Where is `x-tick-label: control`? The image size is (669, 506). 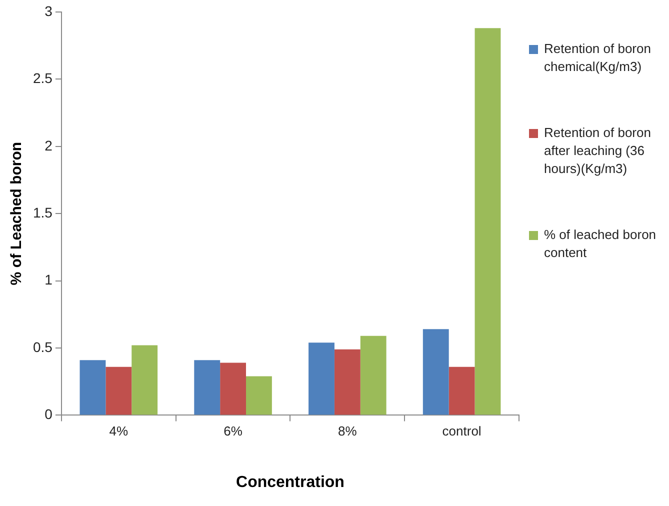
x-tick-label: control is located at coordinates (462, 431).